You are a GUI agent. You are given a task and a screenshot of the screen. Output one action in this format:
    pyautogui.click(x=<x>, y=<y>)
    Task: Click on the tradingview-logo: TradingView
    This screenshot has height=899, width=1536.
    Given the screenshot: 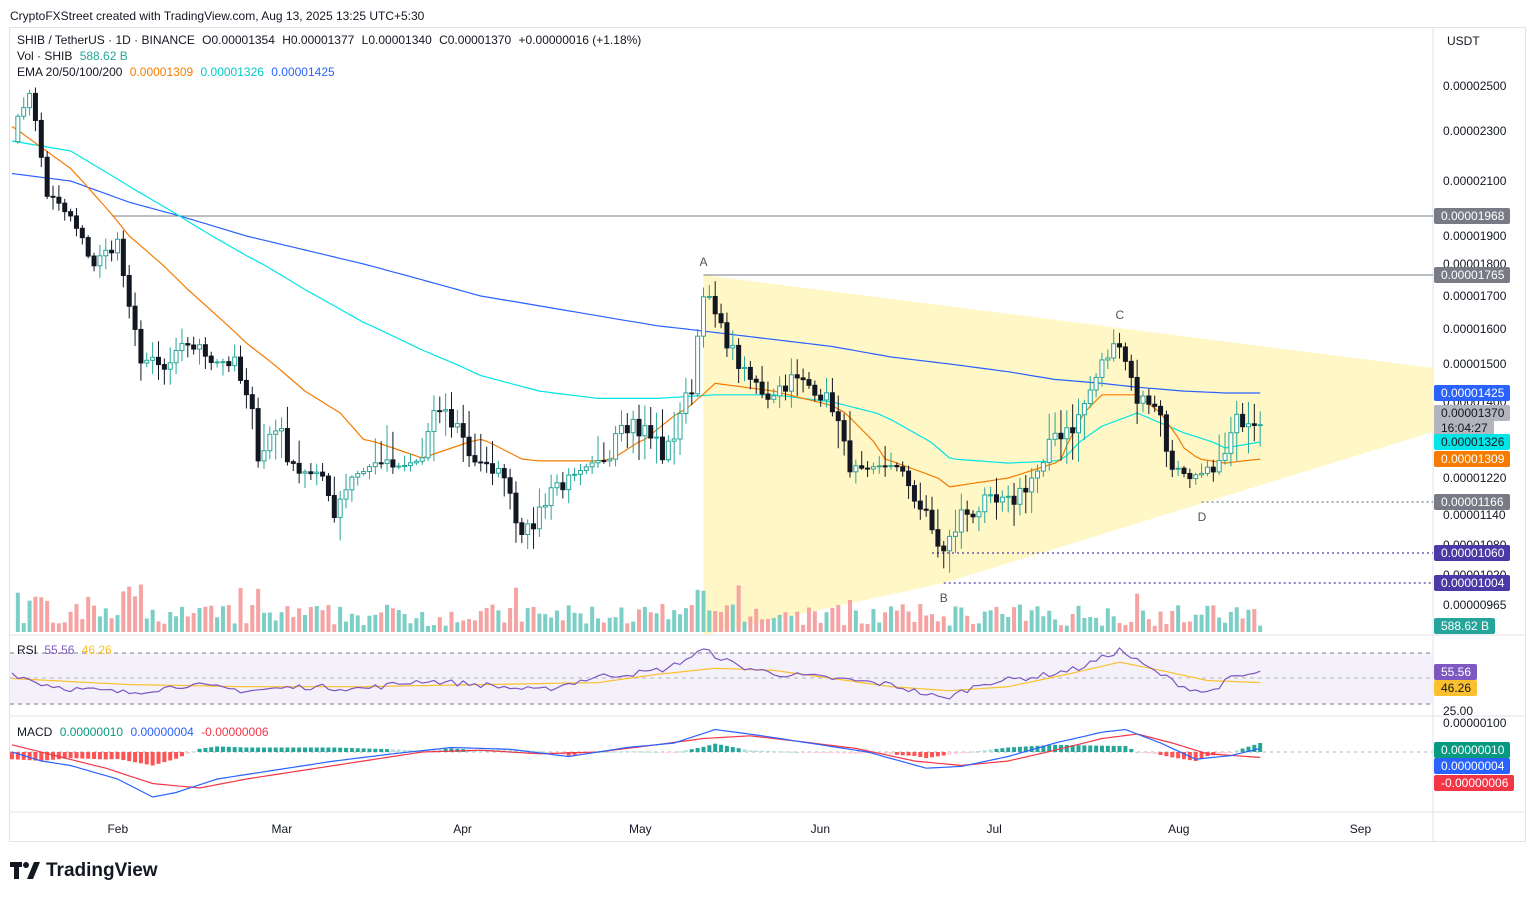 What is the action you would take?
    pyautogui.click(x=84, y=871)
    